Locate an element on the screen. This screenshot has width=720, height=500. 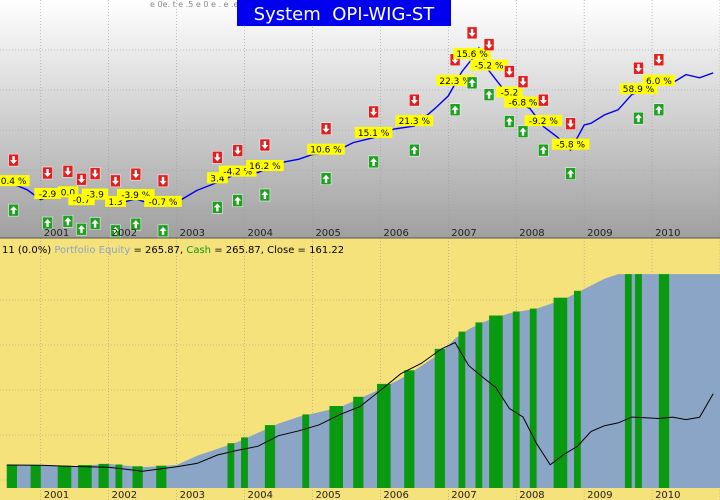
legend-cash-value: = 265.87, is located at coordinates (239, 250).